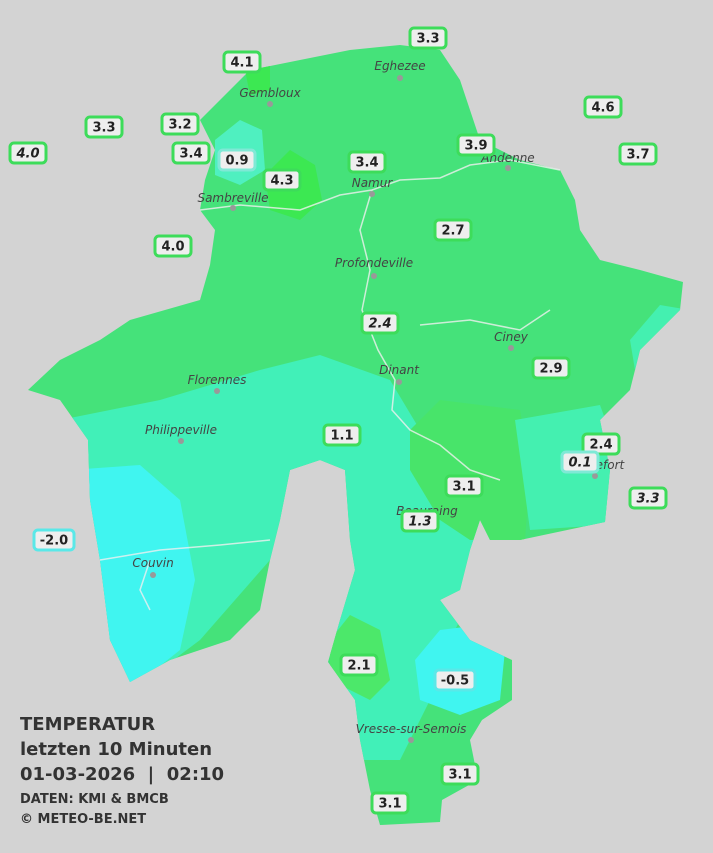  Describe the element at coordinates (270, 93) in the screenshot. I see `city-label: Gembloux` at that location.